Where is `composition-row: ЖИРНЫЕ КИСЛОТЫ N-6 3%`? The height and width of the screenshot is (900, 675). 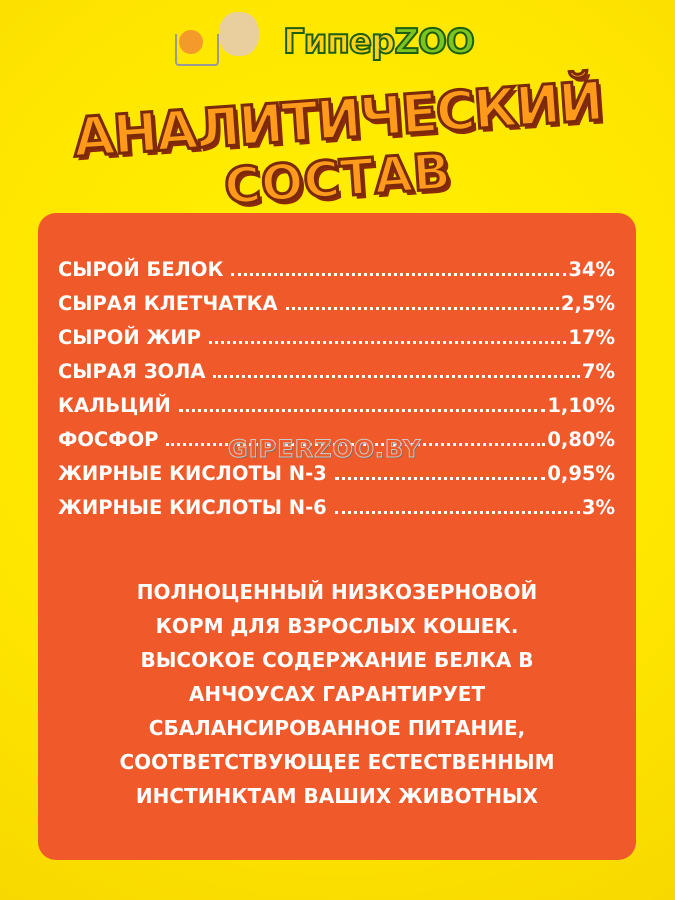 composition-row: ЖИРНЫЕ КИСЛОТЫ N-6 3% is located at coordinates (336, 507).